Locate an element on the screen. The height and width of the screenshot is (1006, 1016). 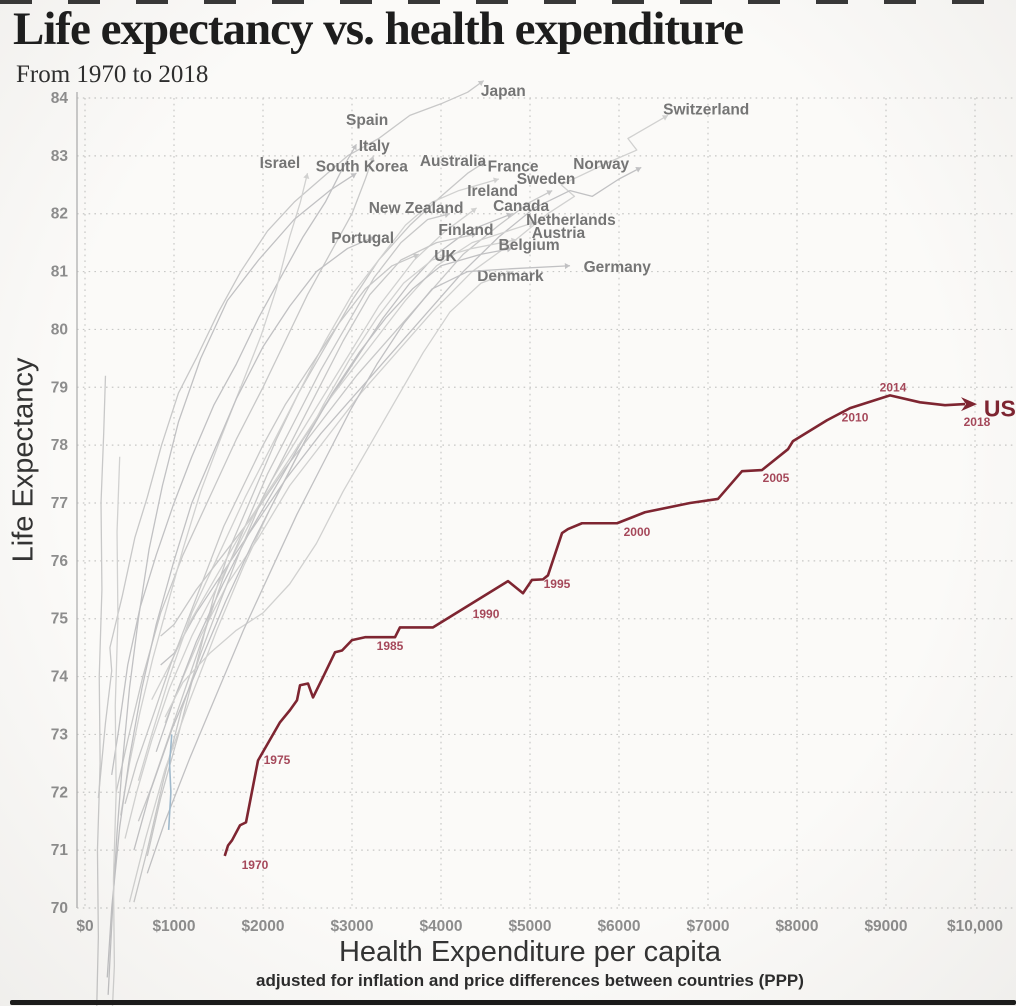
y-tick-label: 81 is located at coordinates (60, 272).